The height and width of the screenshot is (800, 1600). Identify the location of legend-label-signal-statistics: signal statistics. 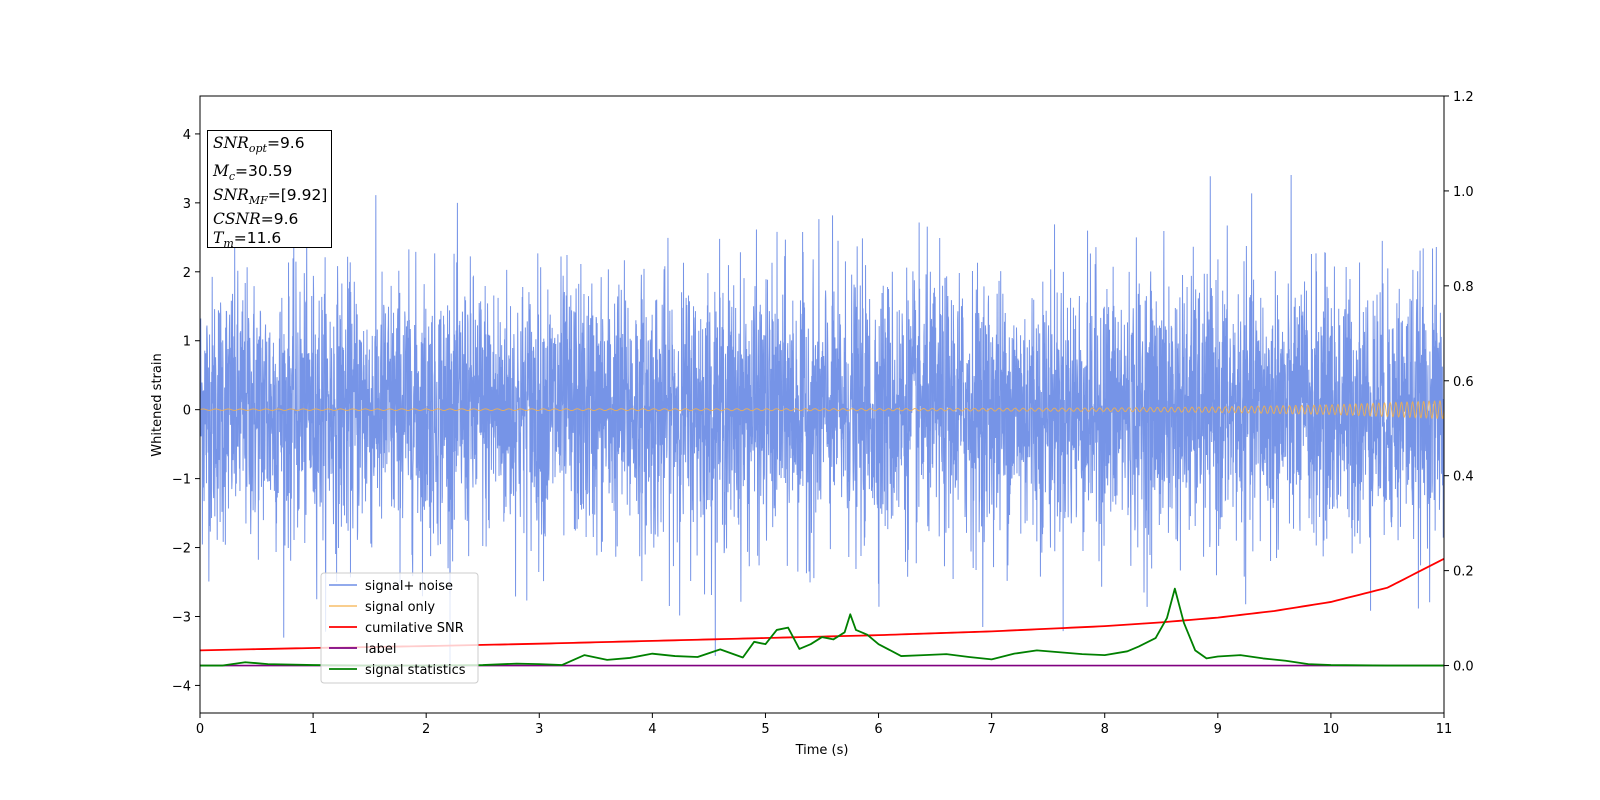
(415, 670).